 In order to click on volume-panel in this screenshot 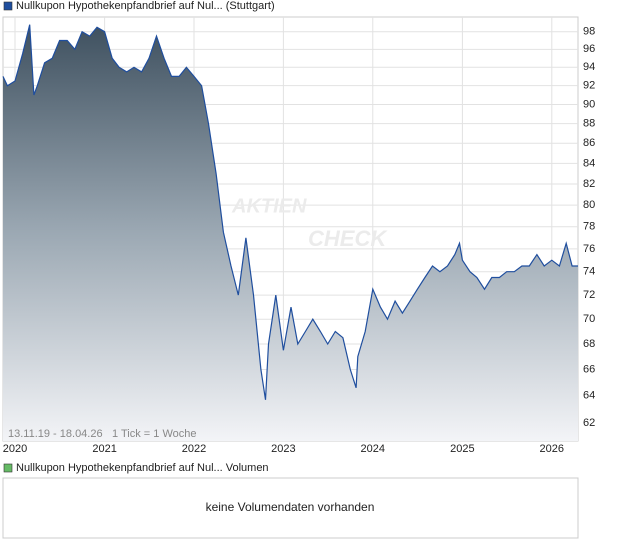, I will do `click(290, 508)`.